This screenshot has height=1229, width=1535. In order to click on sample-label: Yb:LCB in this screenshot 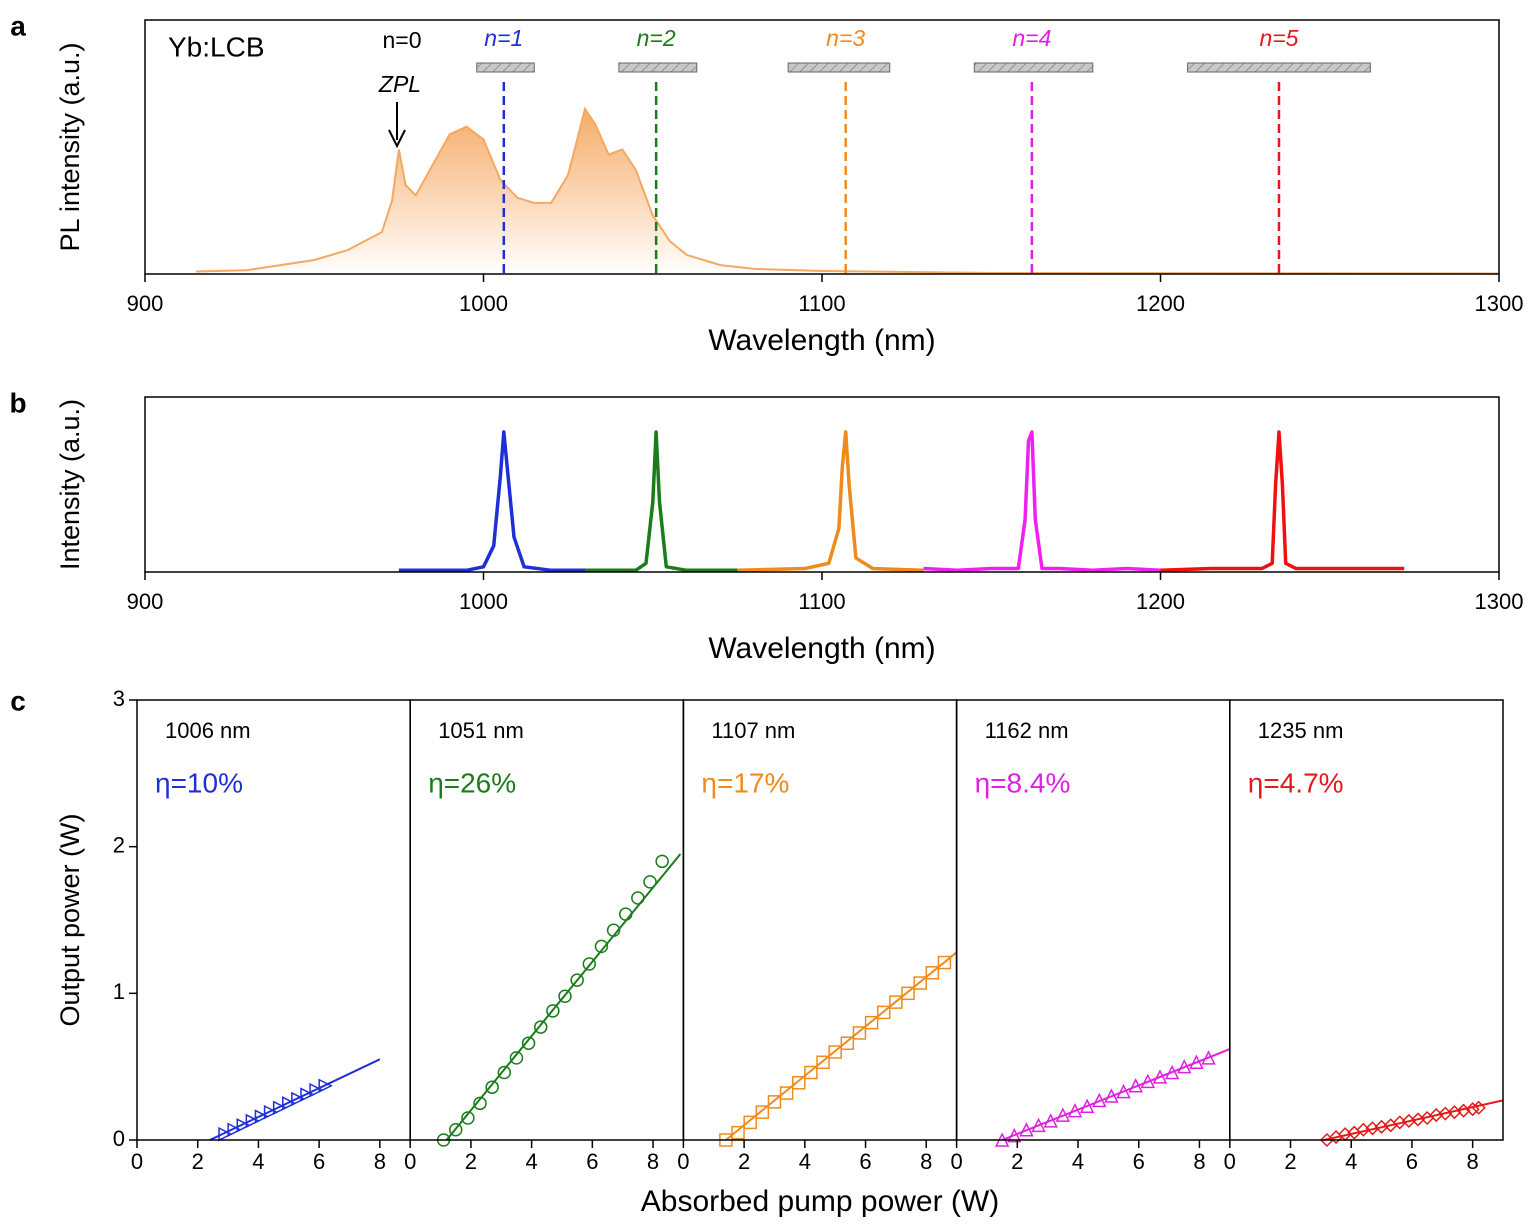, I will do `click(216, 46)`.